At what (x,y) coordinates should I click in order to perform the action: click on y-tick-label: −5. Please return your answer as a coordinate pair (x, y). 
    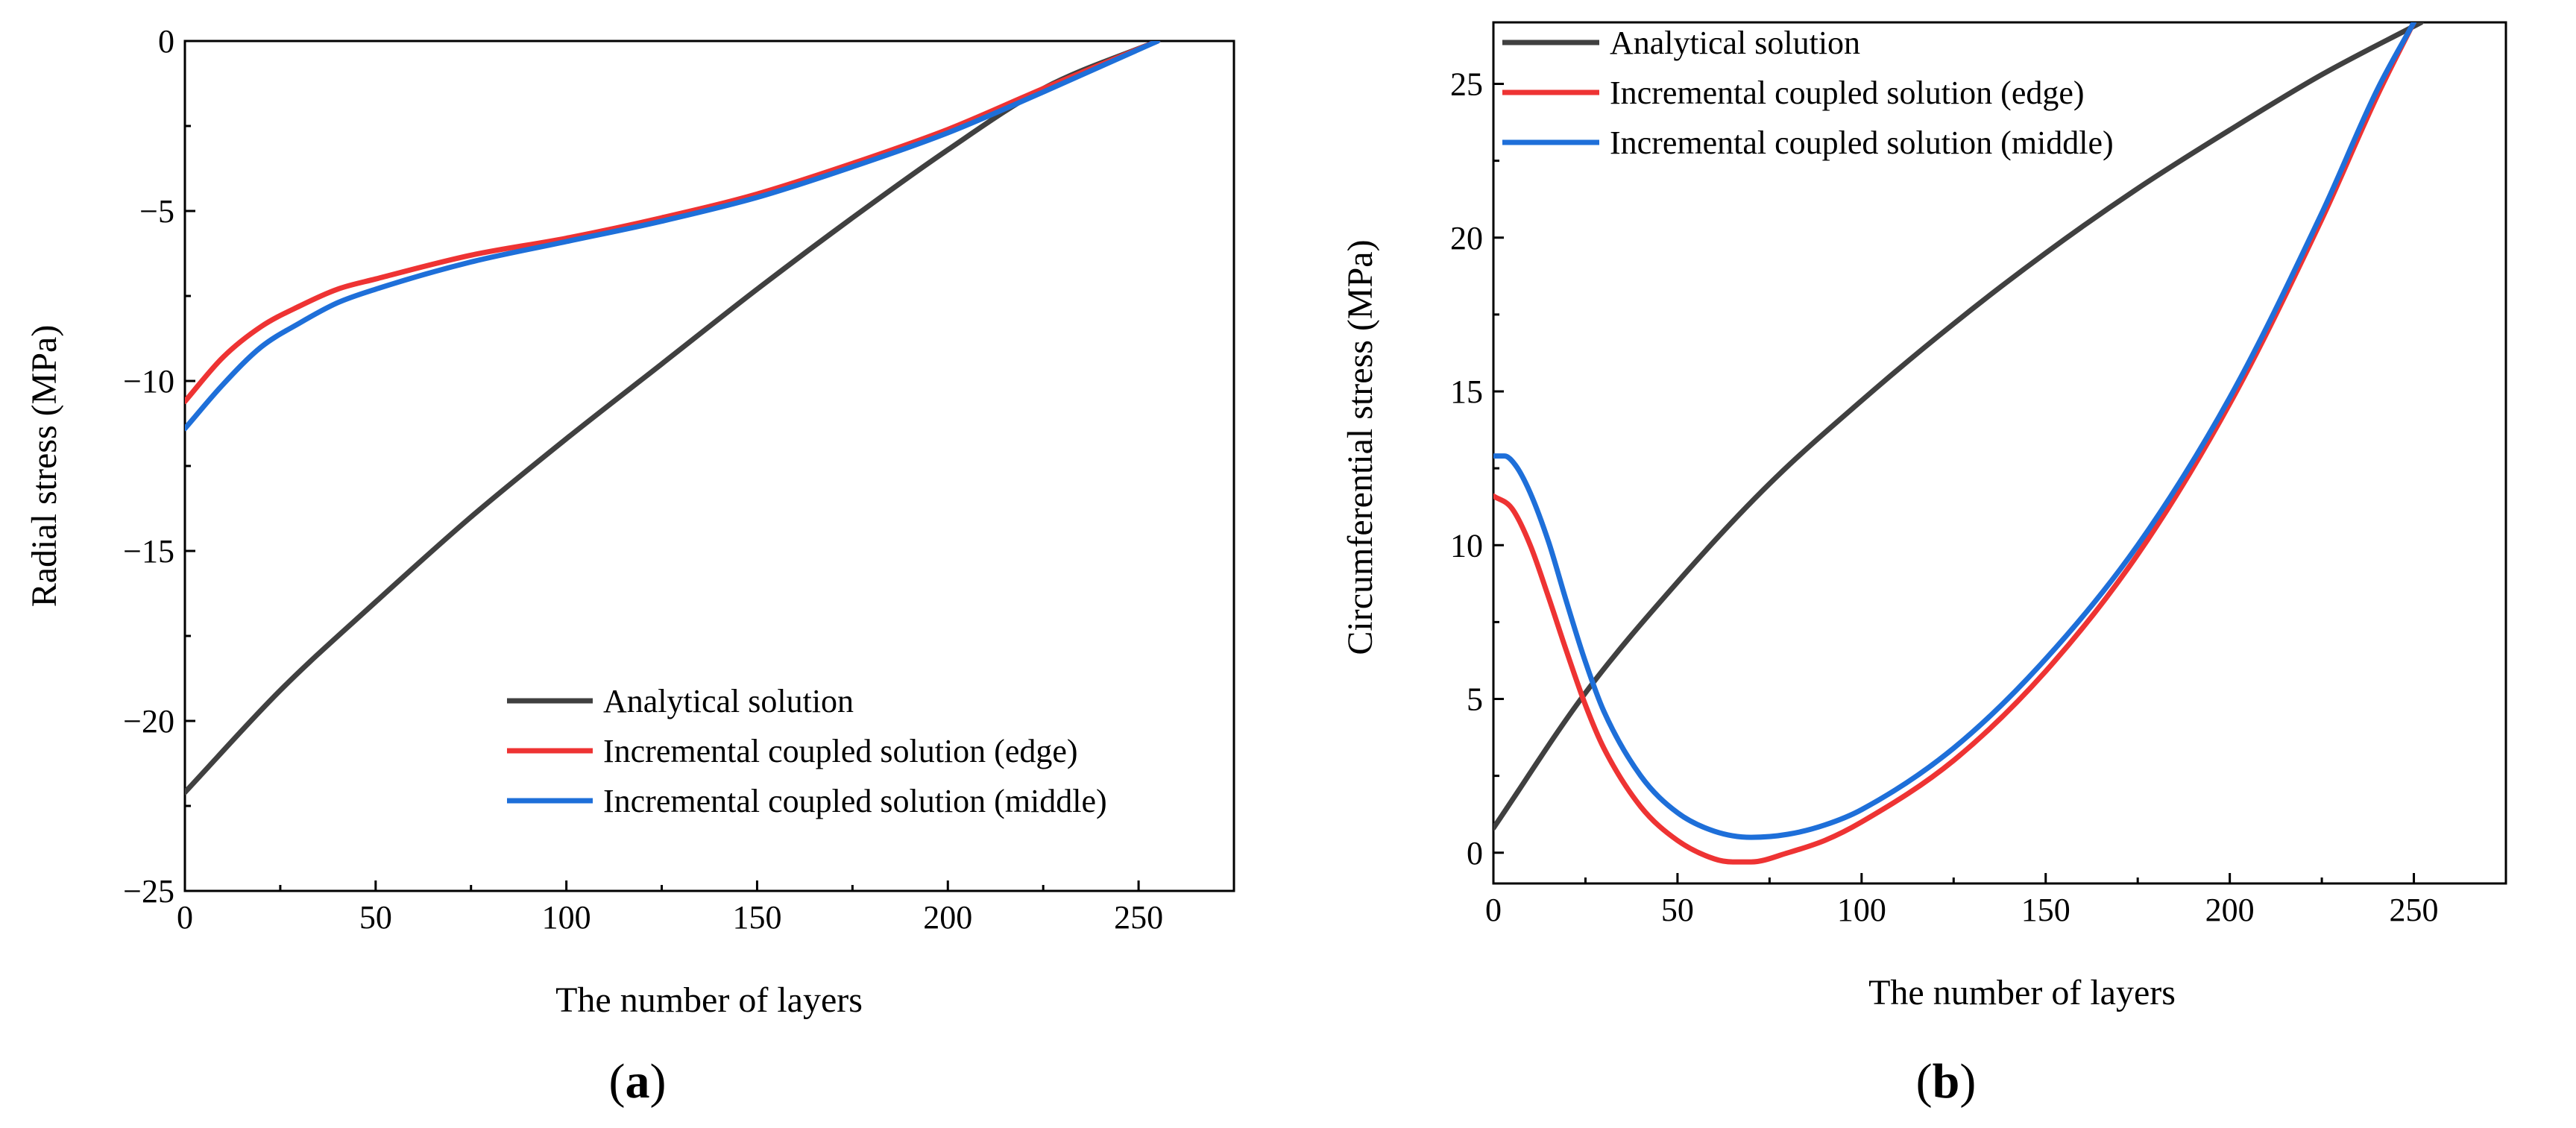
    Looking at the image, I should click on (156, 211).